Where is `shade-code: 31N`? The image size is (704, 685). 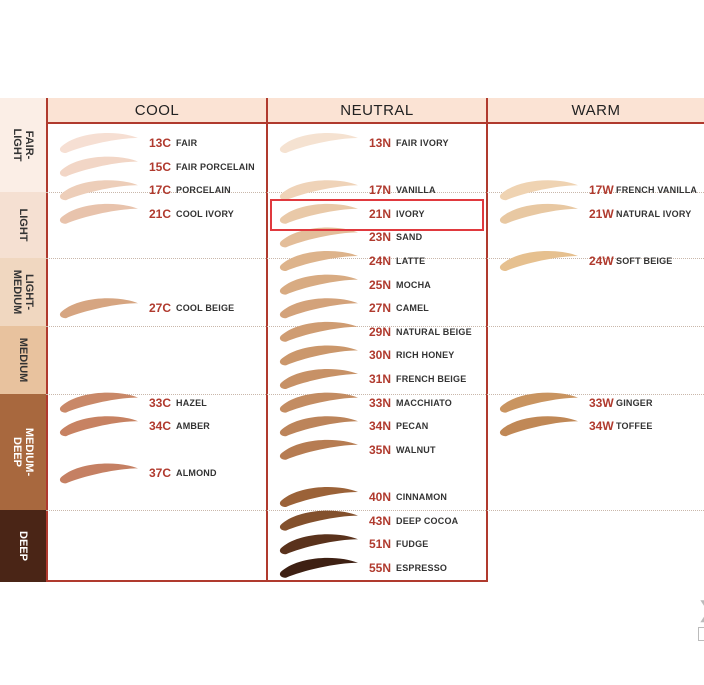
shade-code: 31N is located at coordinates (380, 379).